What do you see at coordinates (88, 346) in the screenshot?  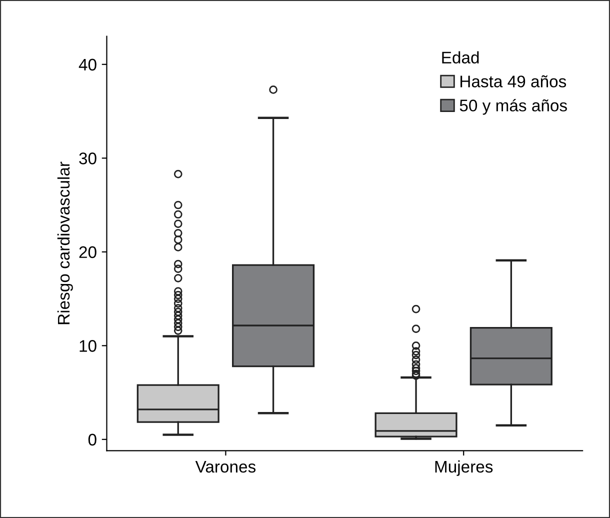 I see `y-tick-label: 10` at bounding box center [88, 346].